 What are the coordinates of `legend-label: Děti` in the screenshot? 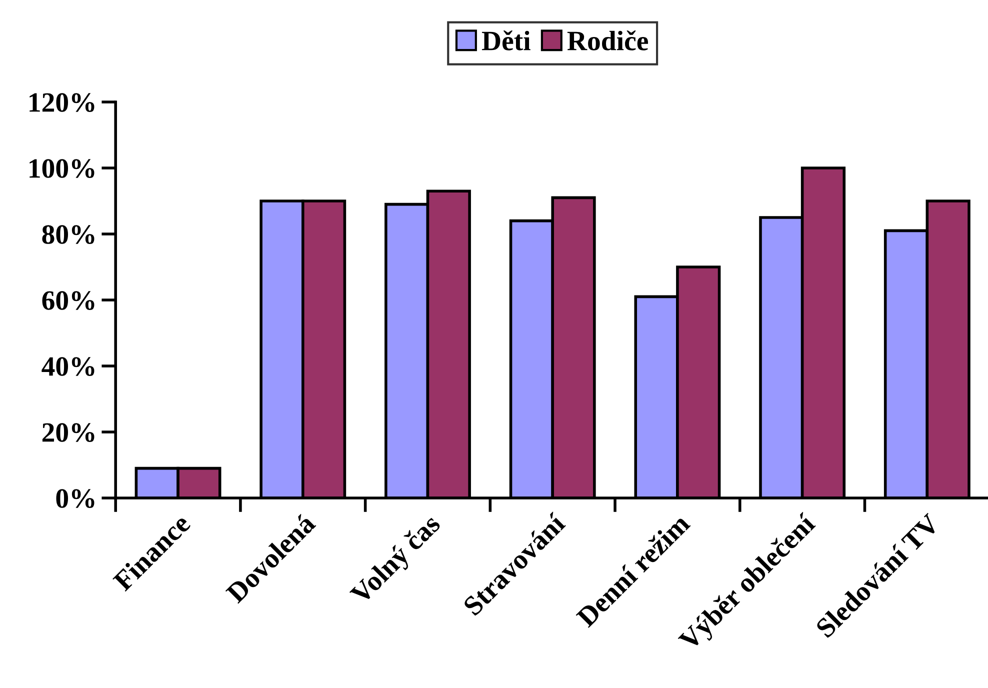 It's located at (506, 40).